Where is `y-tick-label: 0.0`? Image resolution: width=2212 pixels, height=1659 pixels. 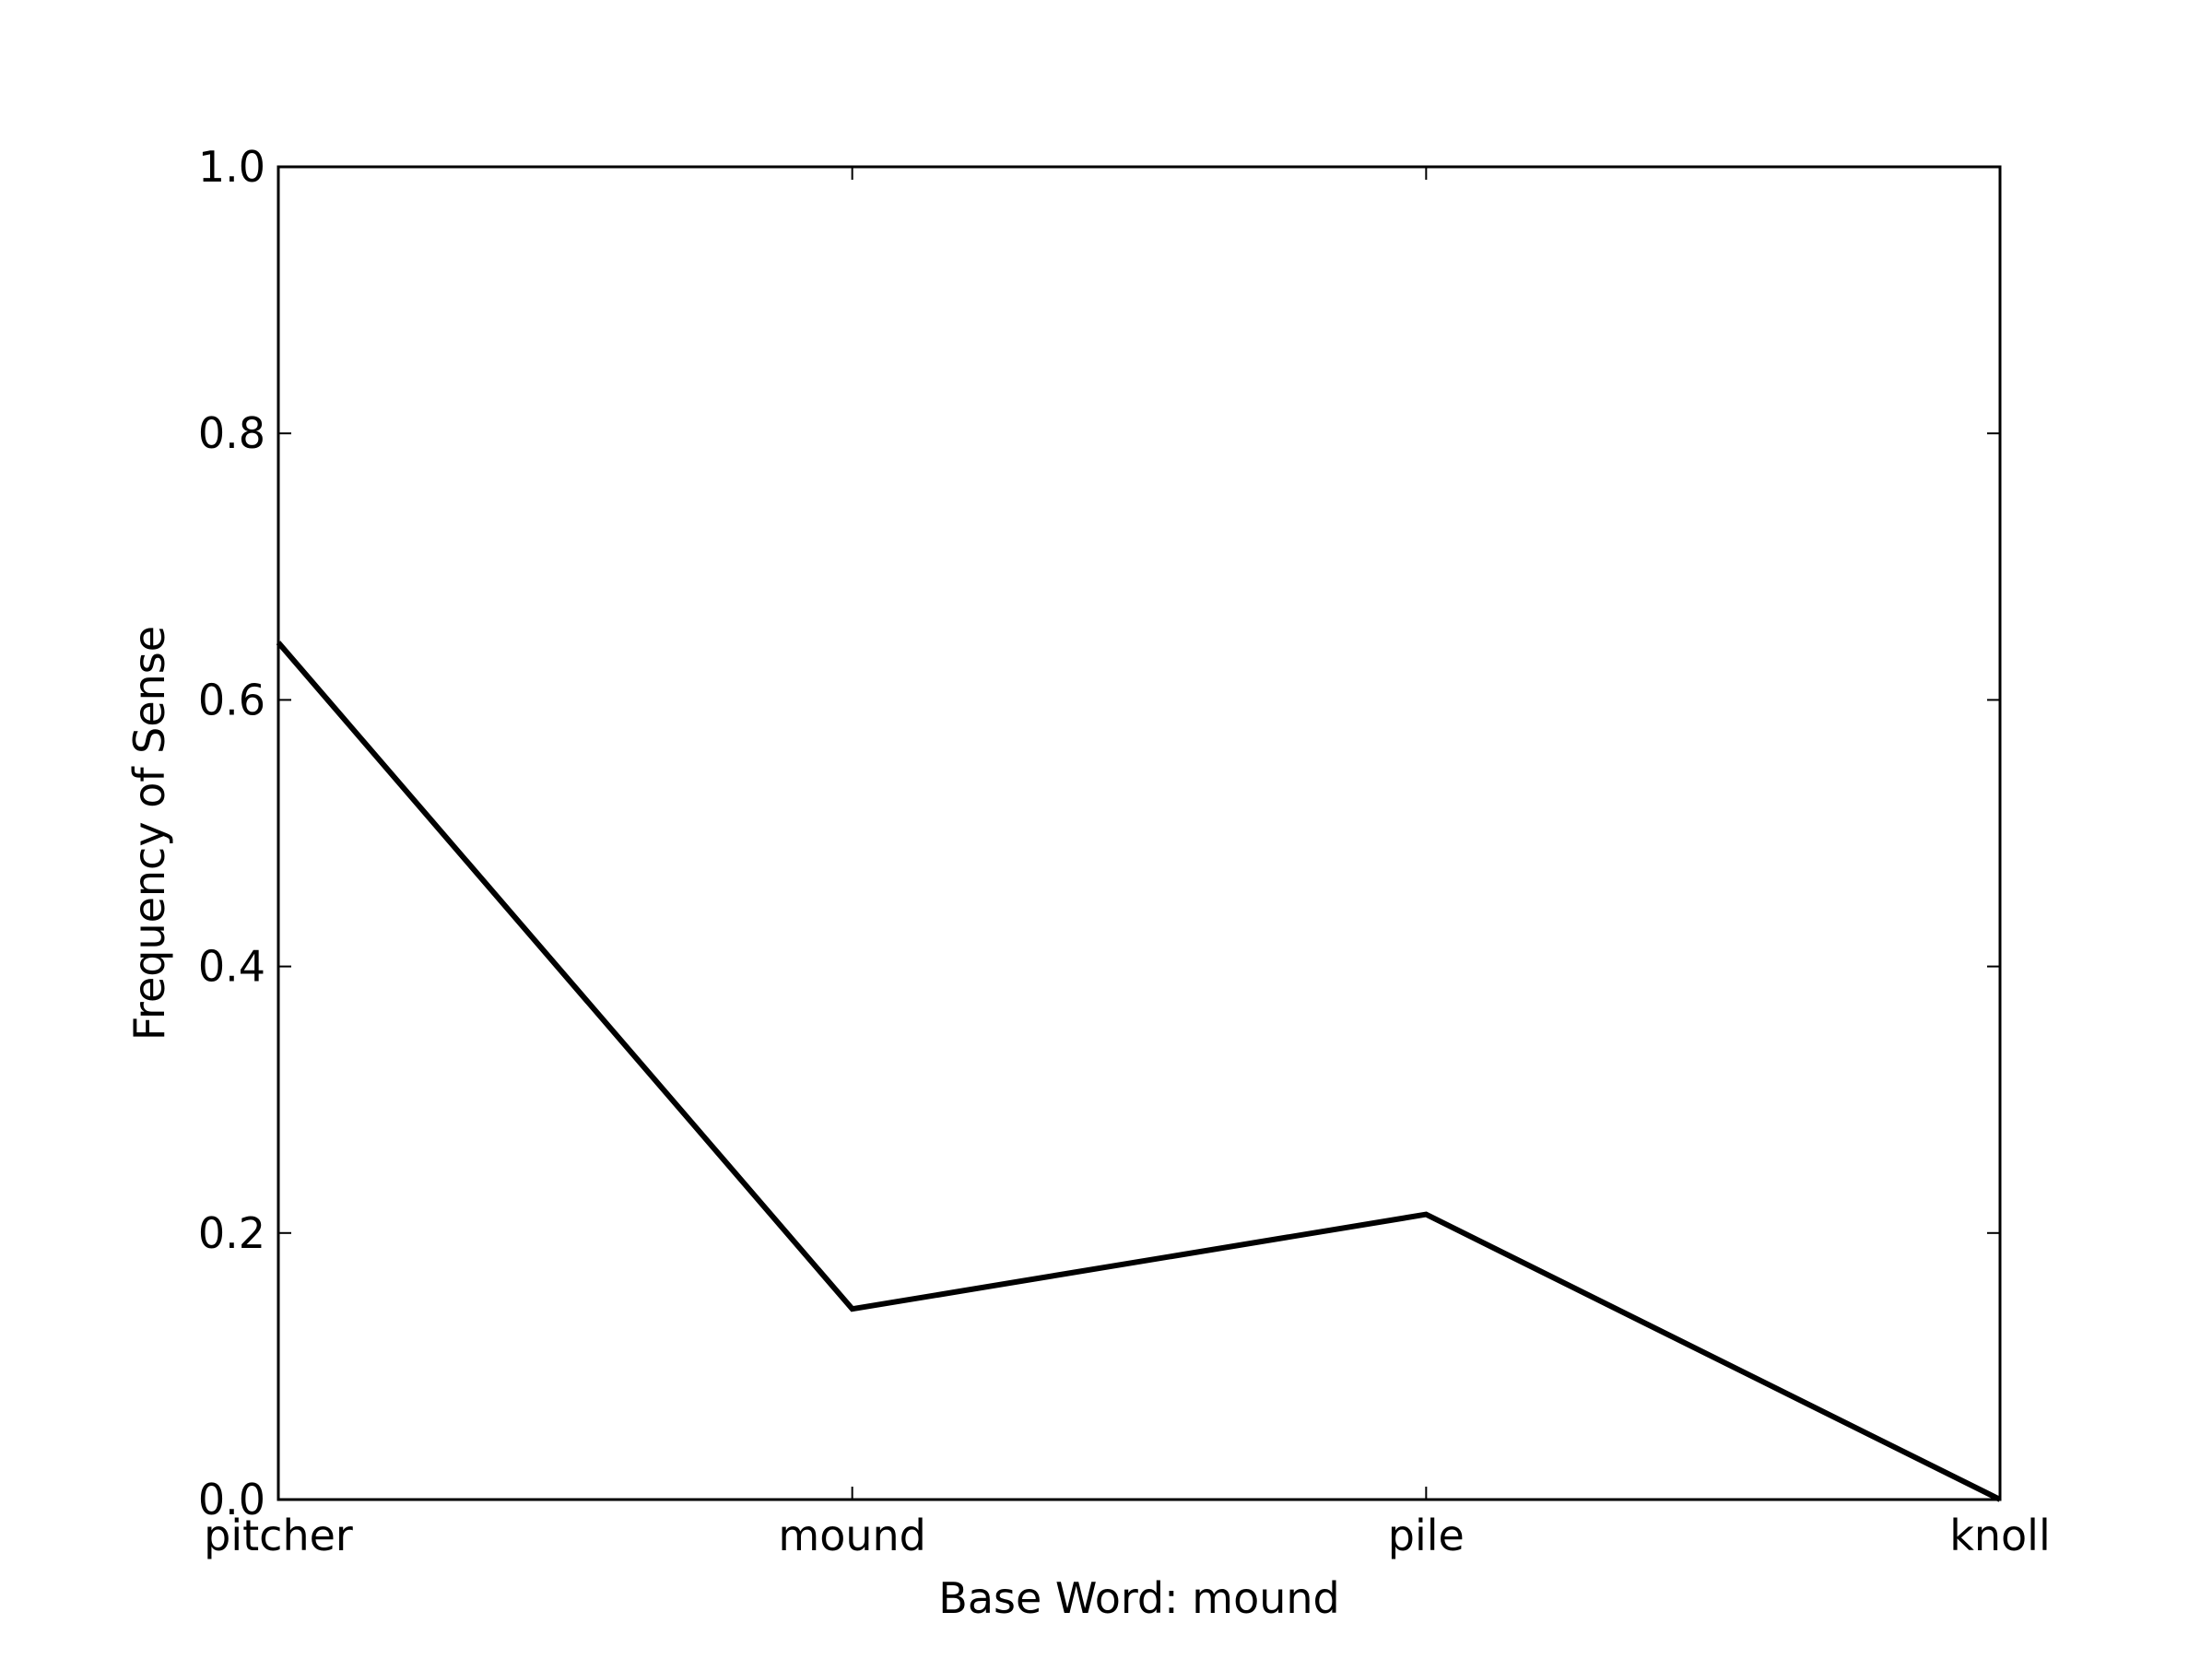 y-tick-label: 0.0 is located at coordinates (231, 1499).